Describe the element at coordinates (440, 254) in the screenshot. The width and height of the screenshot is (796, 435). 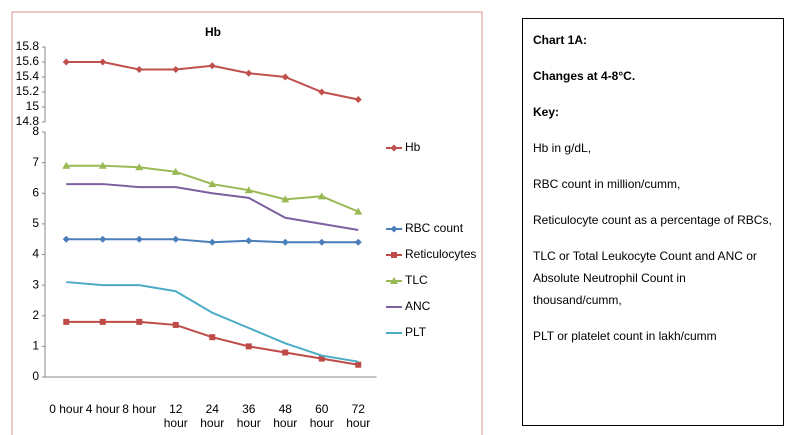
I see `legend-label: Reticulocytes` at that location.